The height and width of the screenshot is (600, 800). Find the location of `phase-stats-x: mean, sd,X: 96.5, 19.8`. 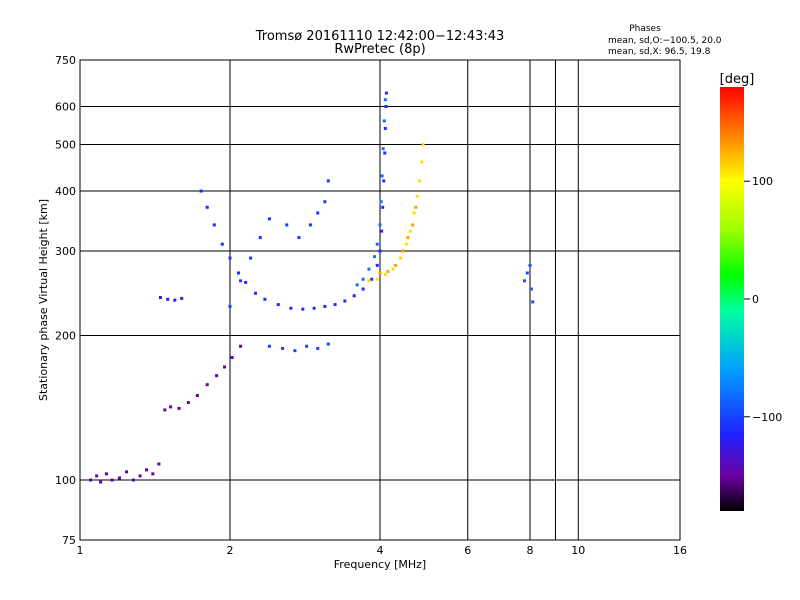

phase-stats-x: mean, sd,X: 96.5, 19.8 is located at coordinates (659, 52).